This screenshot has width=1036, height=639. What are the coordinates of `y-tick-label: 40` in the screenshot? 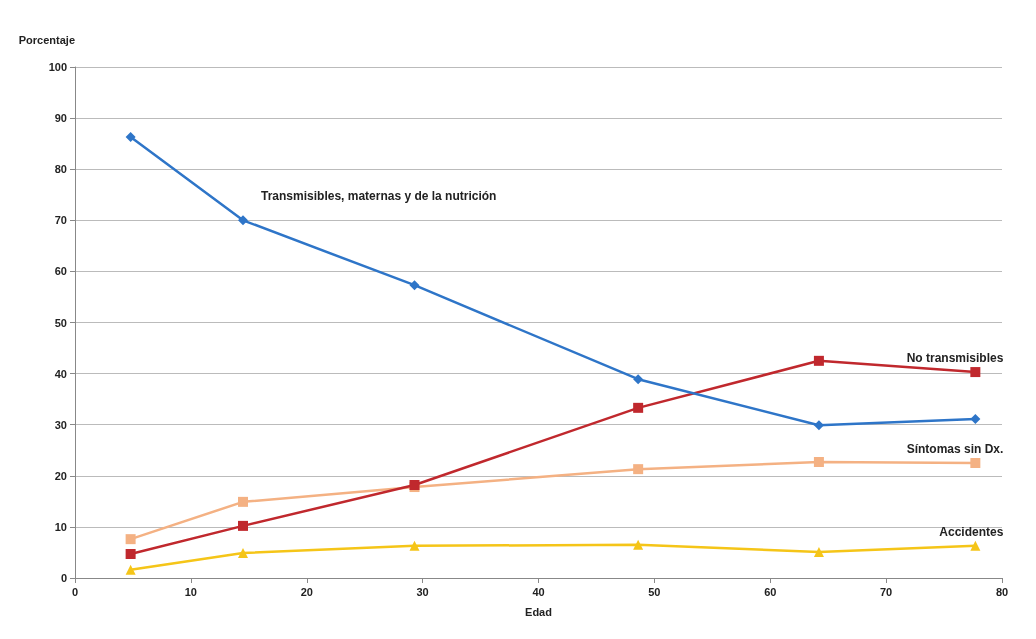 It's located at (60, 373).